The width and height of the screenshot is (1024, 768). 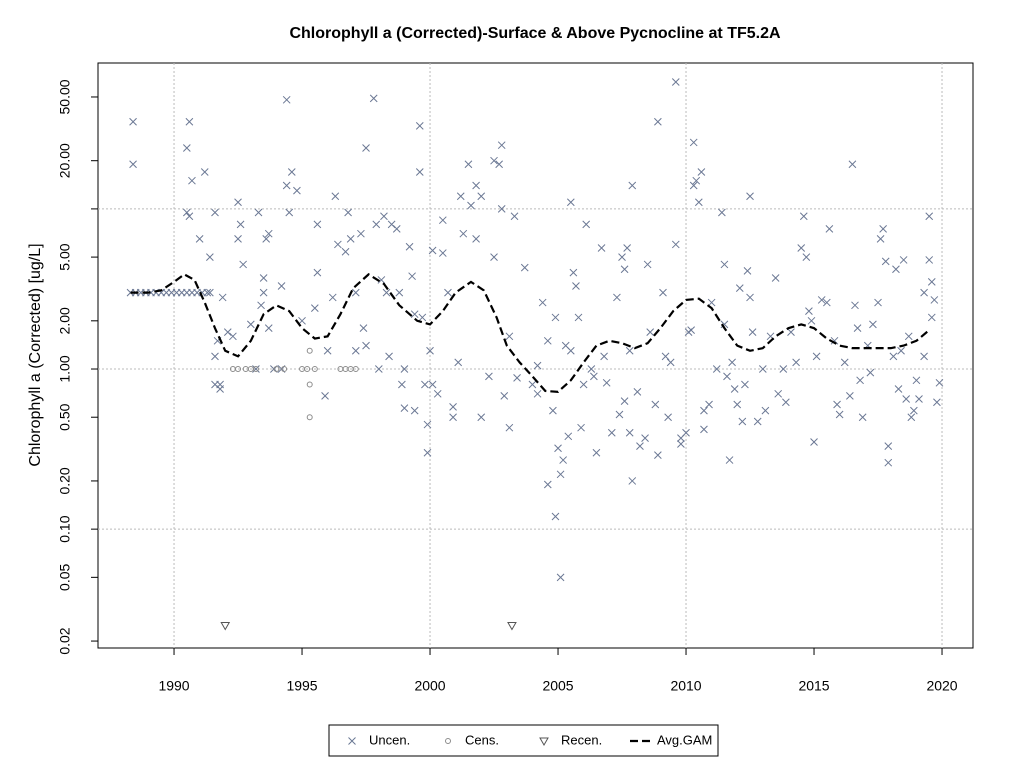 What do you see at coordinates (65, 528) in the screenshot?
I see `y-tick-label: 0.10` at bounding box center [65, 528].